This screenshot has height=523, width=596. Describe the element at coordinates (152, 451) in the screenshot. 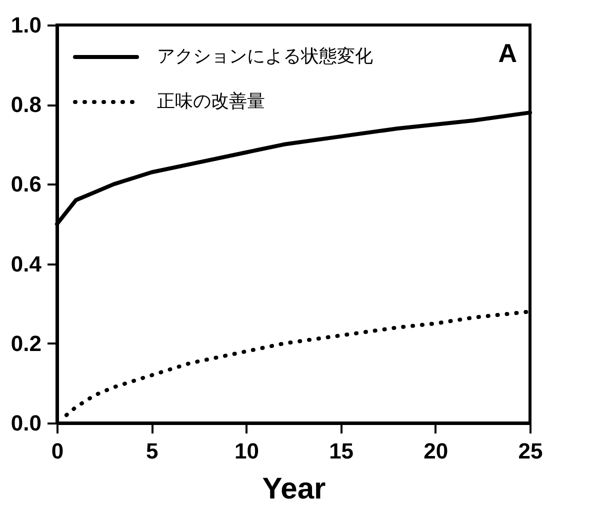

I see `x-tick-label: 5` at that location.